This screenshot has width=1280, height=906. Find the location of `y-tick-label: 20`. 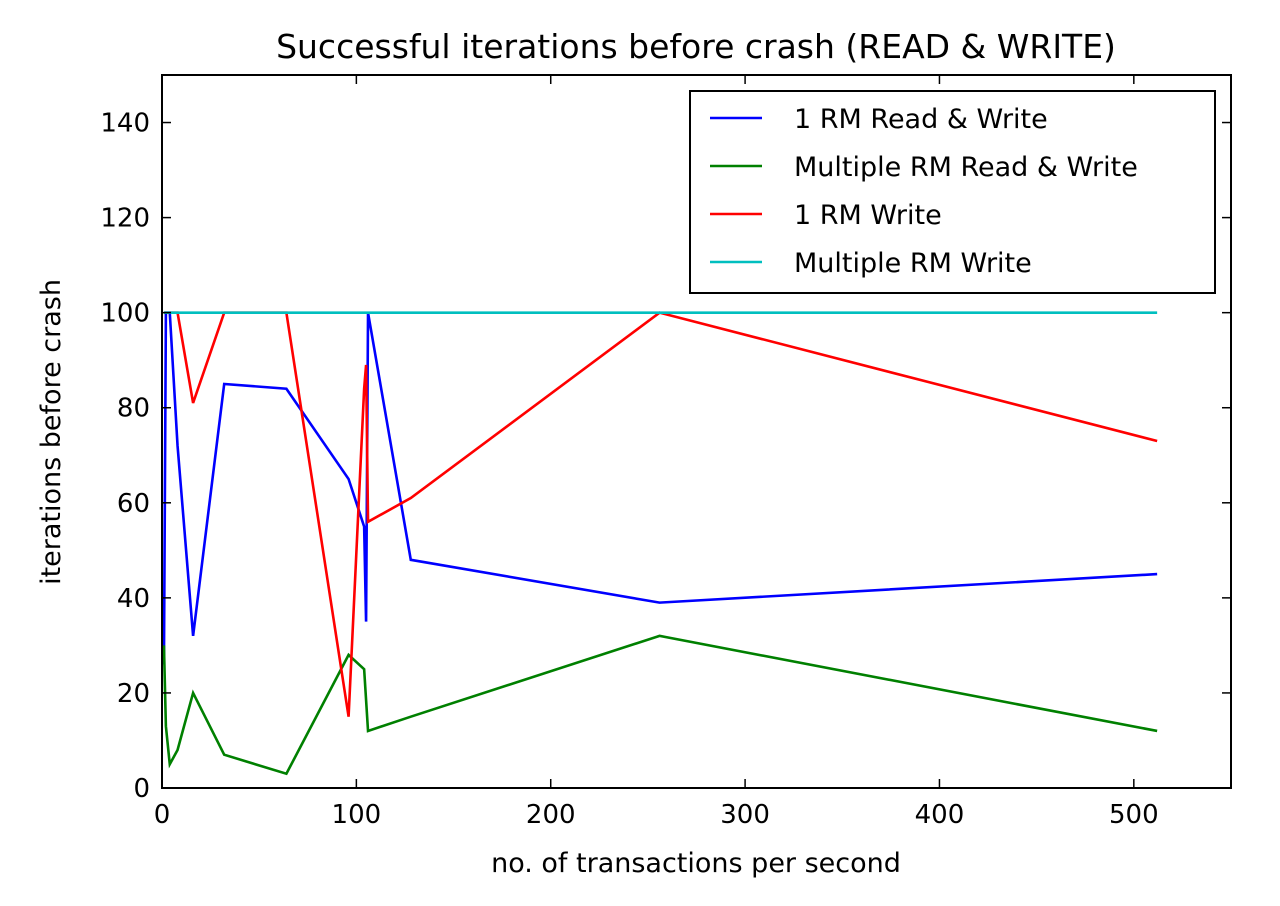

y-tick-label: 20 is located at coordinates (133, 694).